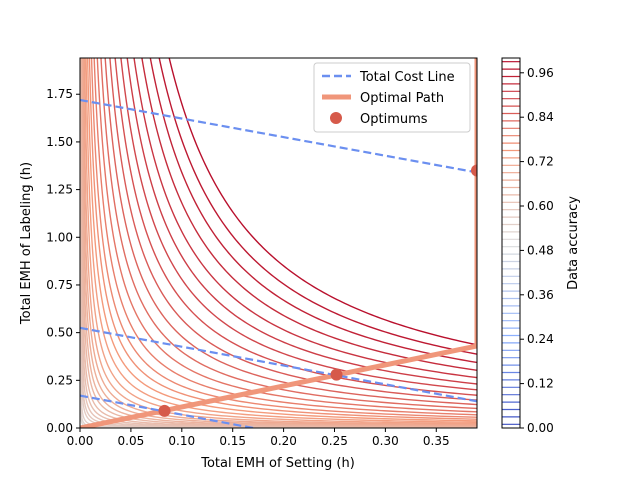 The height and width of the screenshot is (480, 640). What do you see at coordinates (436, 441) in the screenshot?
I see `x-tick-label: 0.35` at bounding box center [436, 441].